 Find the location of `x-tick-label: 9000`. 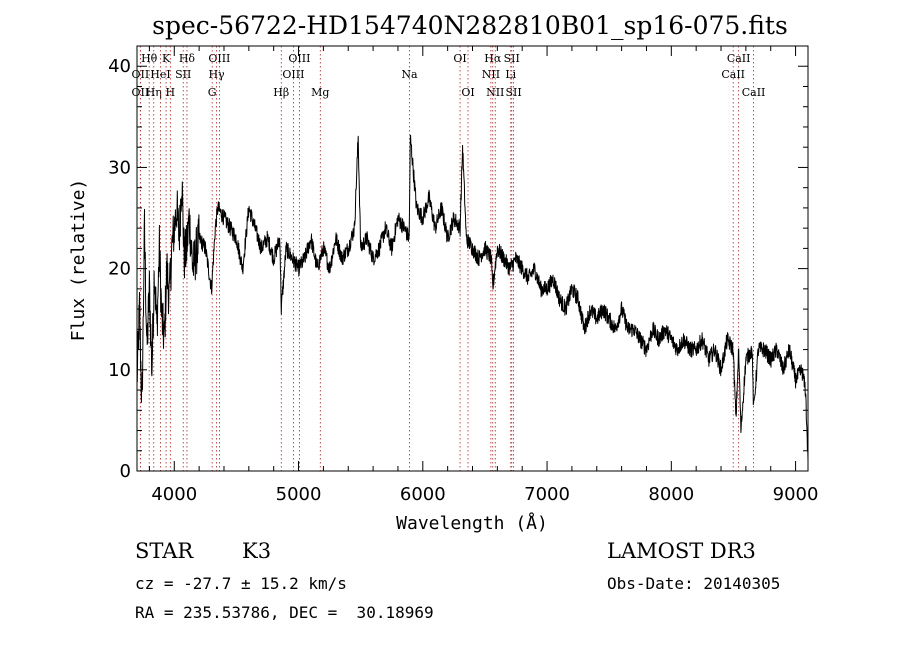

x-tick-label: 9000 is located at coordinates (796, 494).